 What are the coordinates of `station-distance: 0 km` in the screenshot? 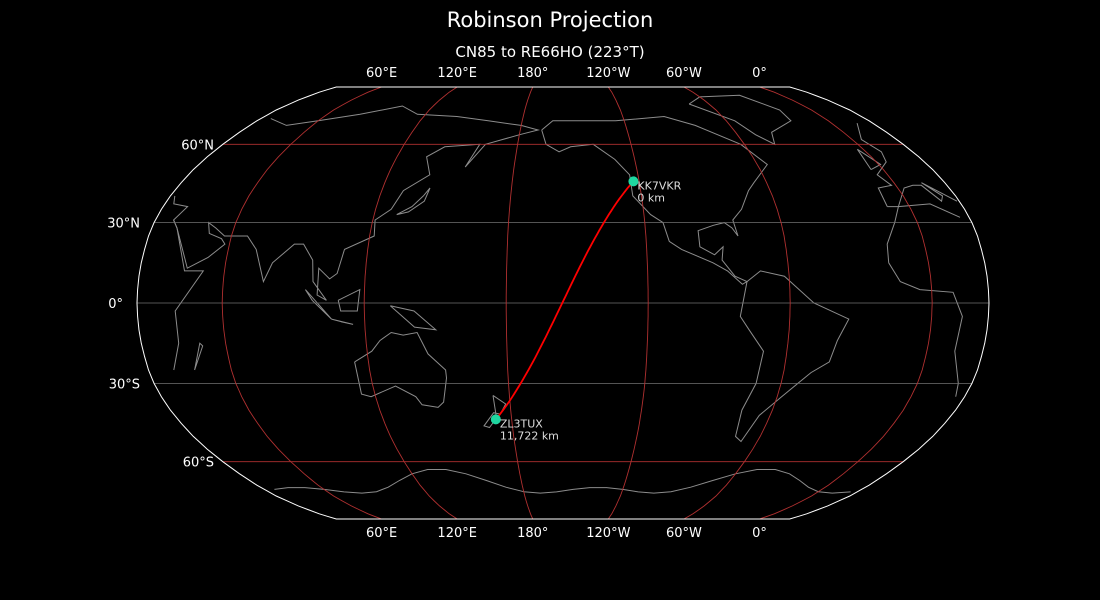 It's located at (651, 197).